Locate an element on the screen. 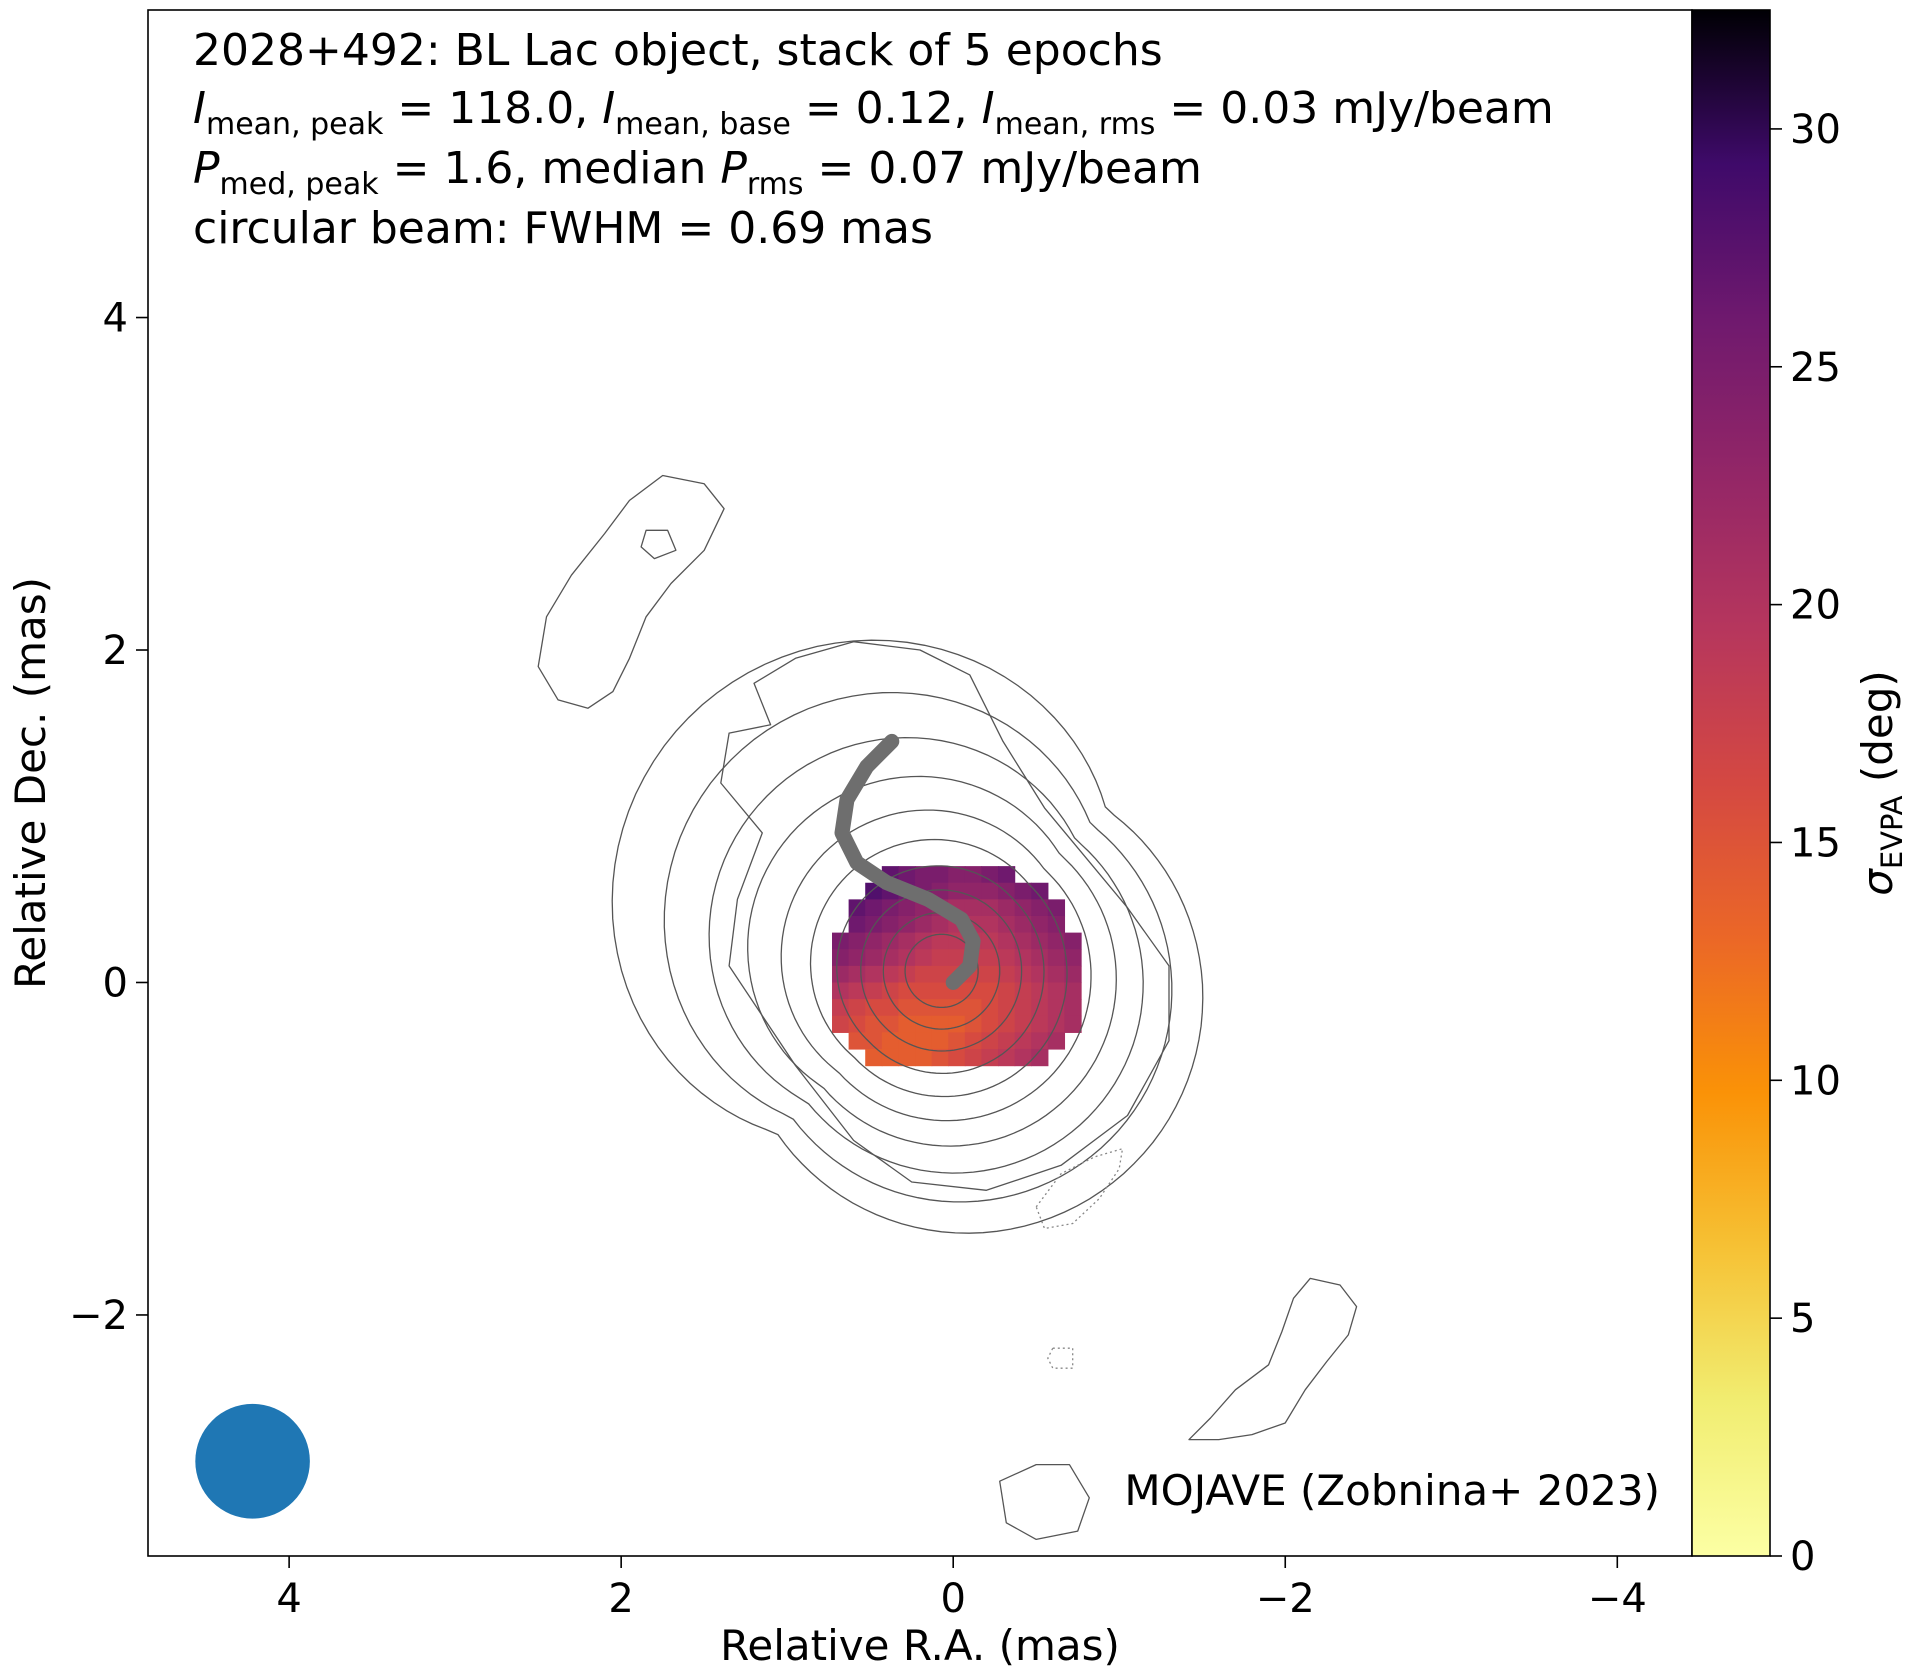  x-tick-label: −4 is located at coordinates (1617, 1599).